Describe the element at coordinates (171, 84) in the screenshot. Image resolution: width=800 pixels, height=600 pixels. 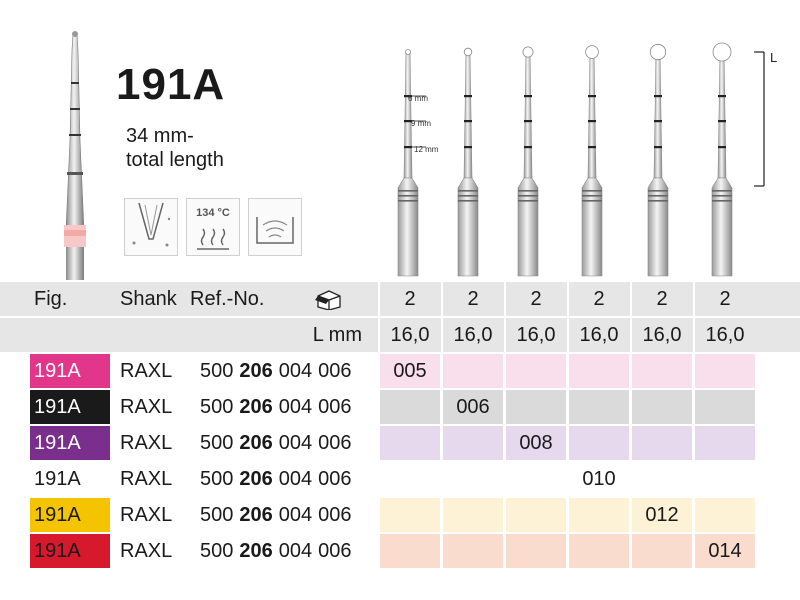
I see `product-title: 191A` at that location.